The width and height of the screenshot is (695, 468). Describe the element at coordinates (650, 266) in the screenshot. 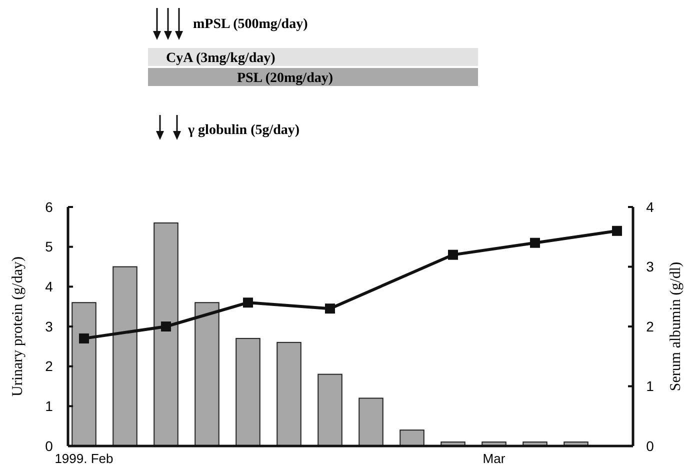

I see `y2-tick-label: 3` at that location.